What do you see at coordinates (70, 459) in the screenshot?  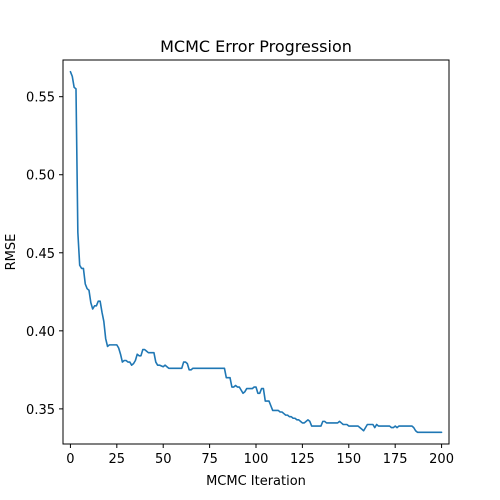 I see `x-tick-label: 0` at bounding box center [70, 459].